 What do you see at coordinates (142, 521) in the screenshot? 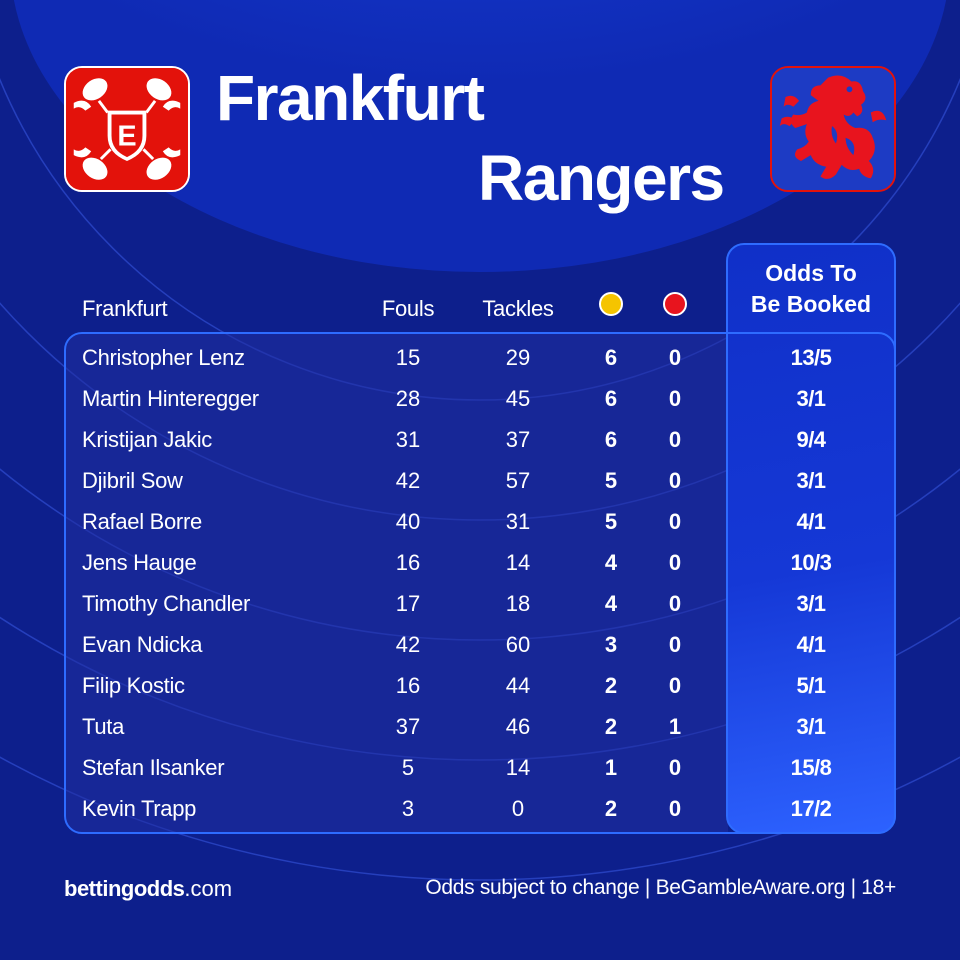
I see `player-name: Rafael Borre` at bounding box center [142, 521].